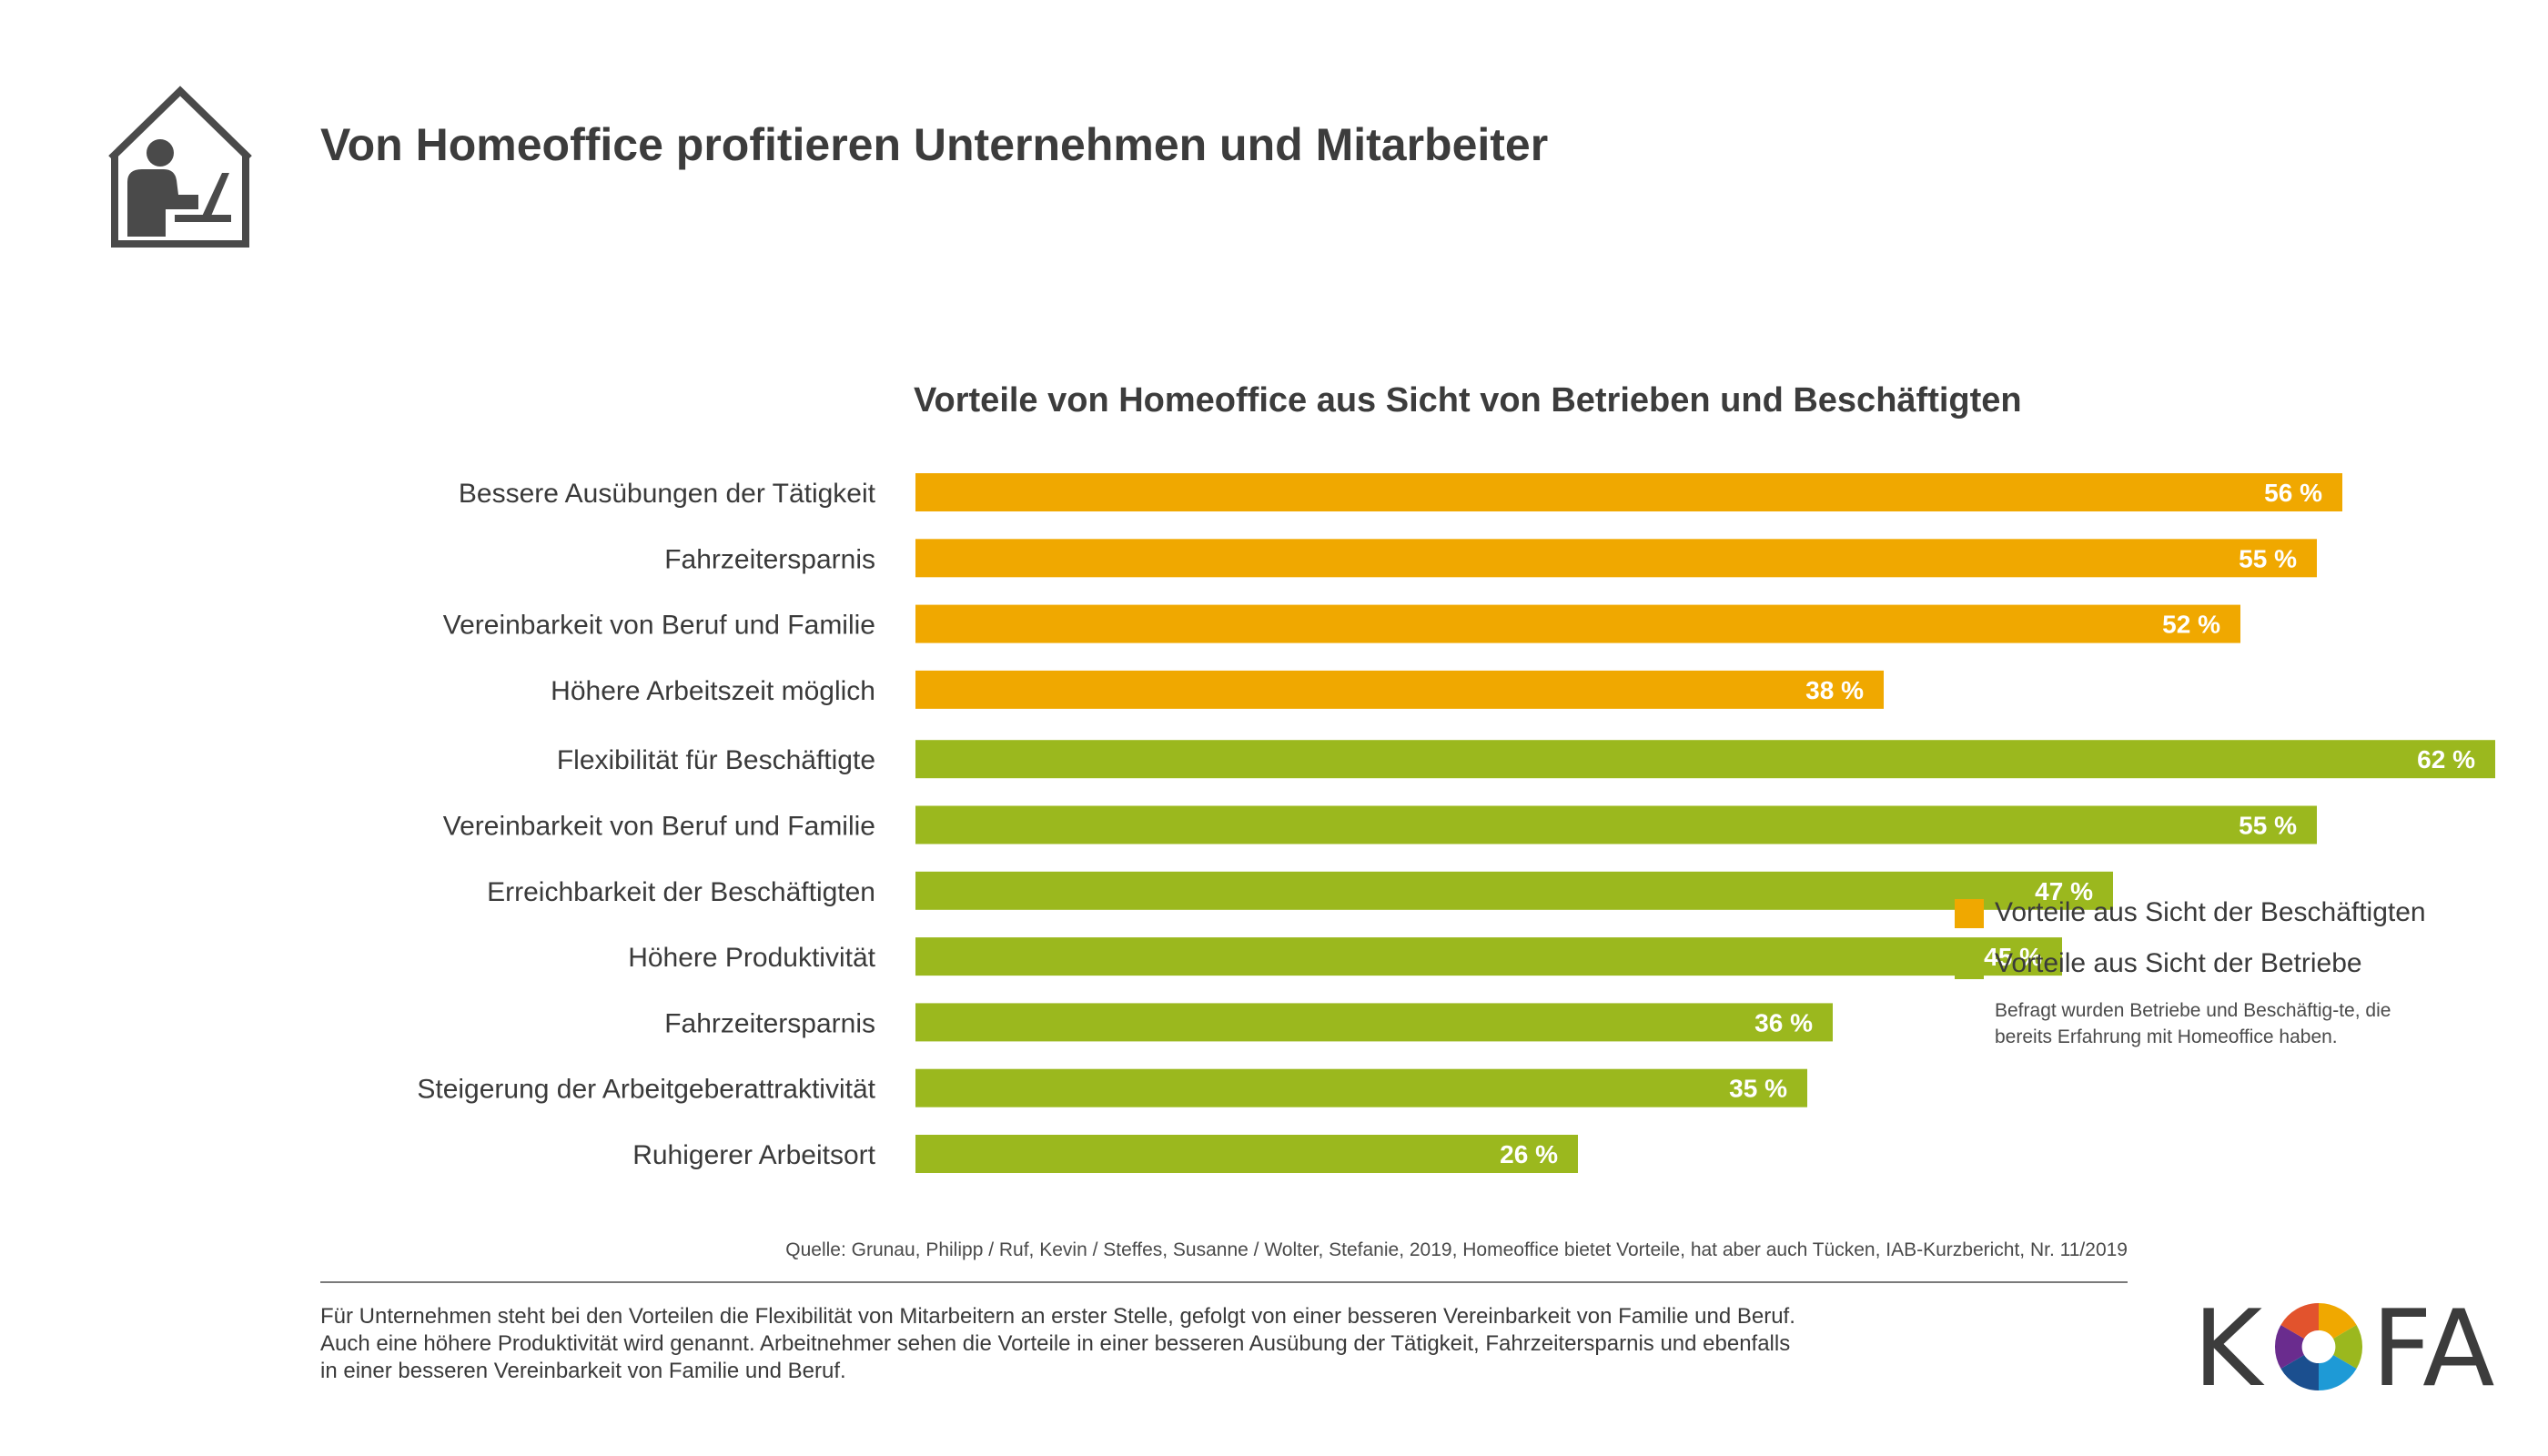 The image size is (2548, 1456). What do you see at coordinates (2191, 625) in the screenshot?
I see `value-label: 52 %` at bounding box center [2191, 625].